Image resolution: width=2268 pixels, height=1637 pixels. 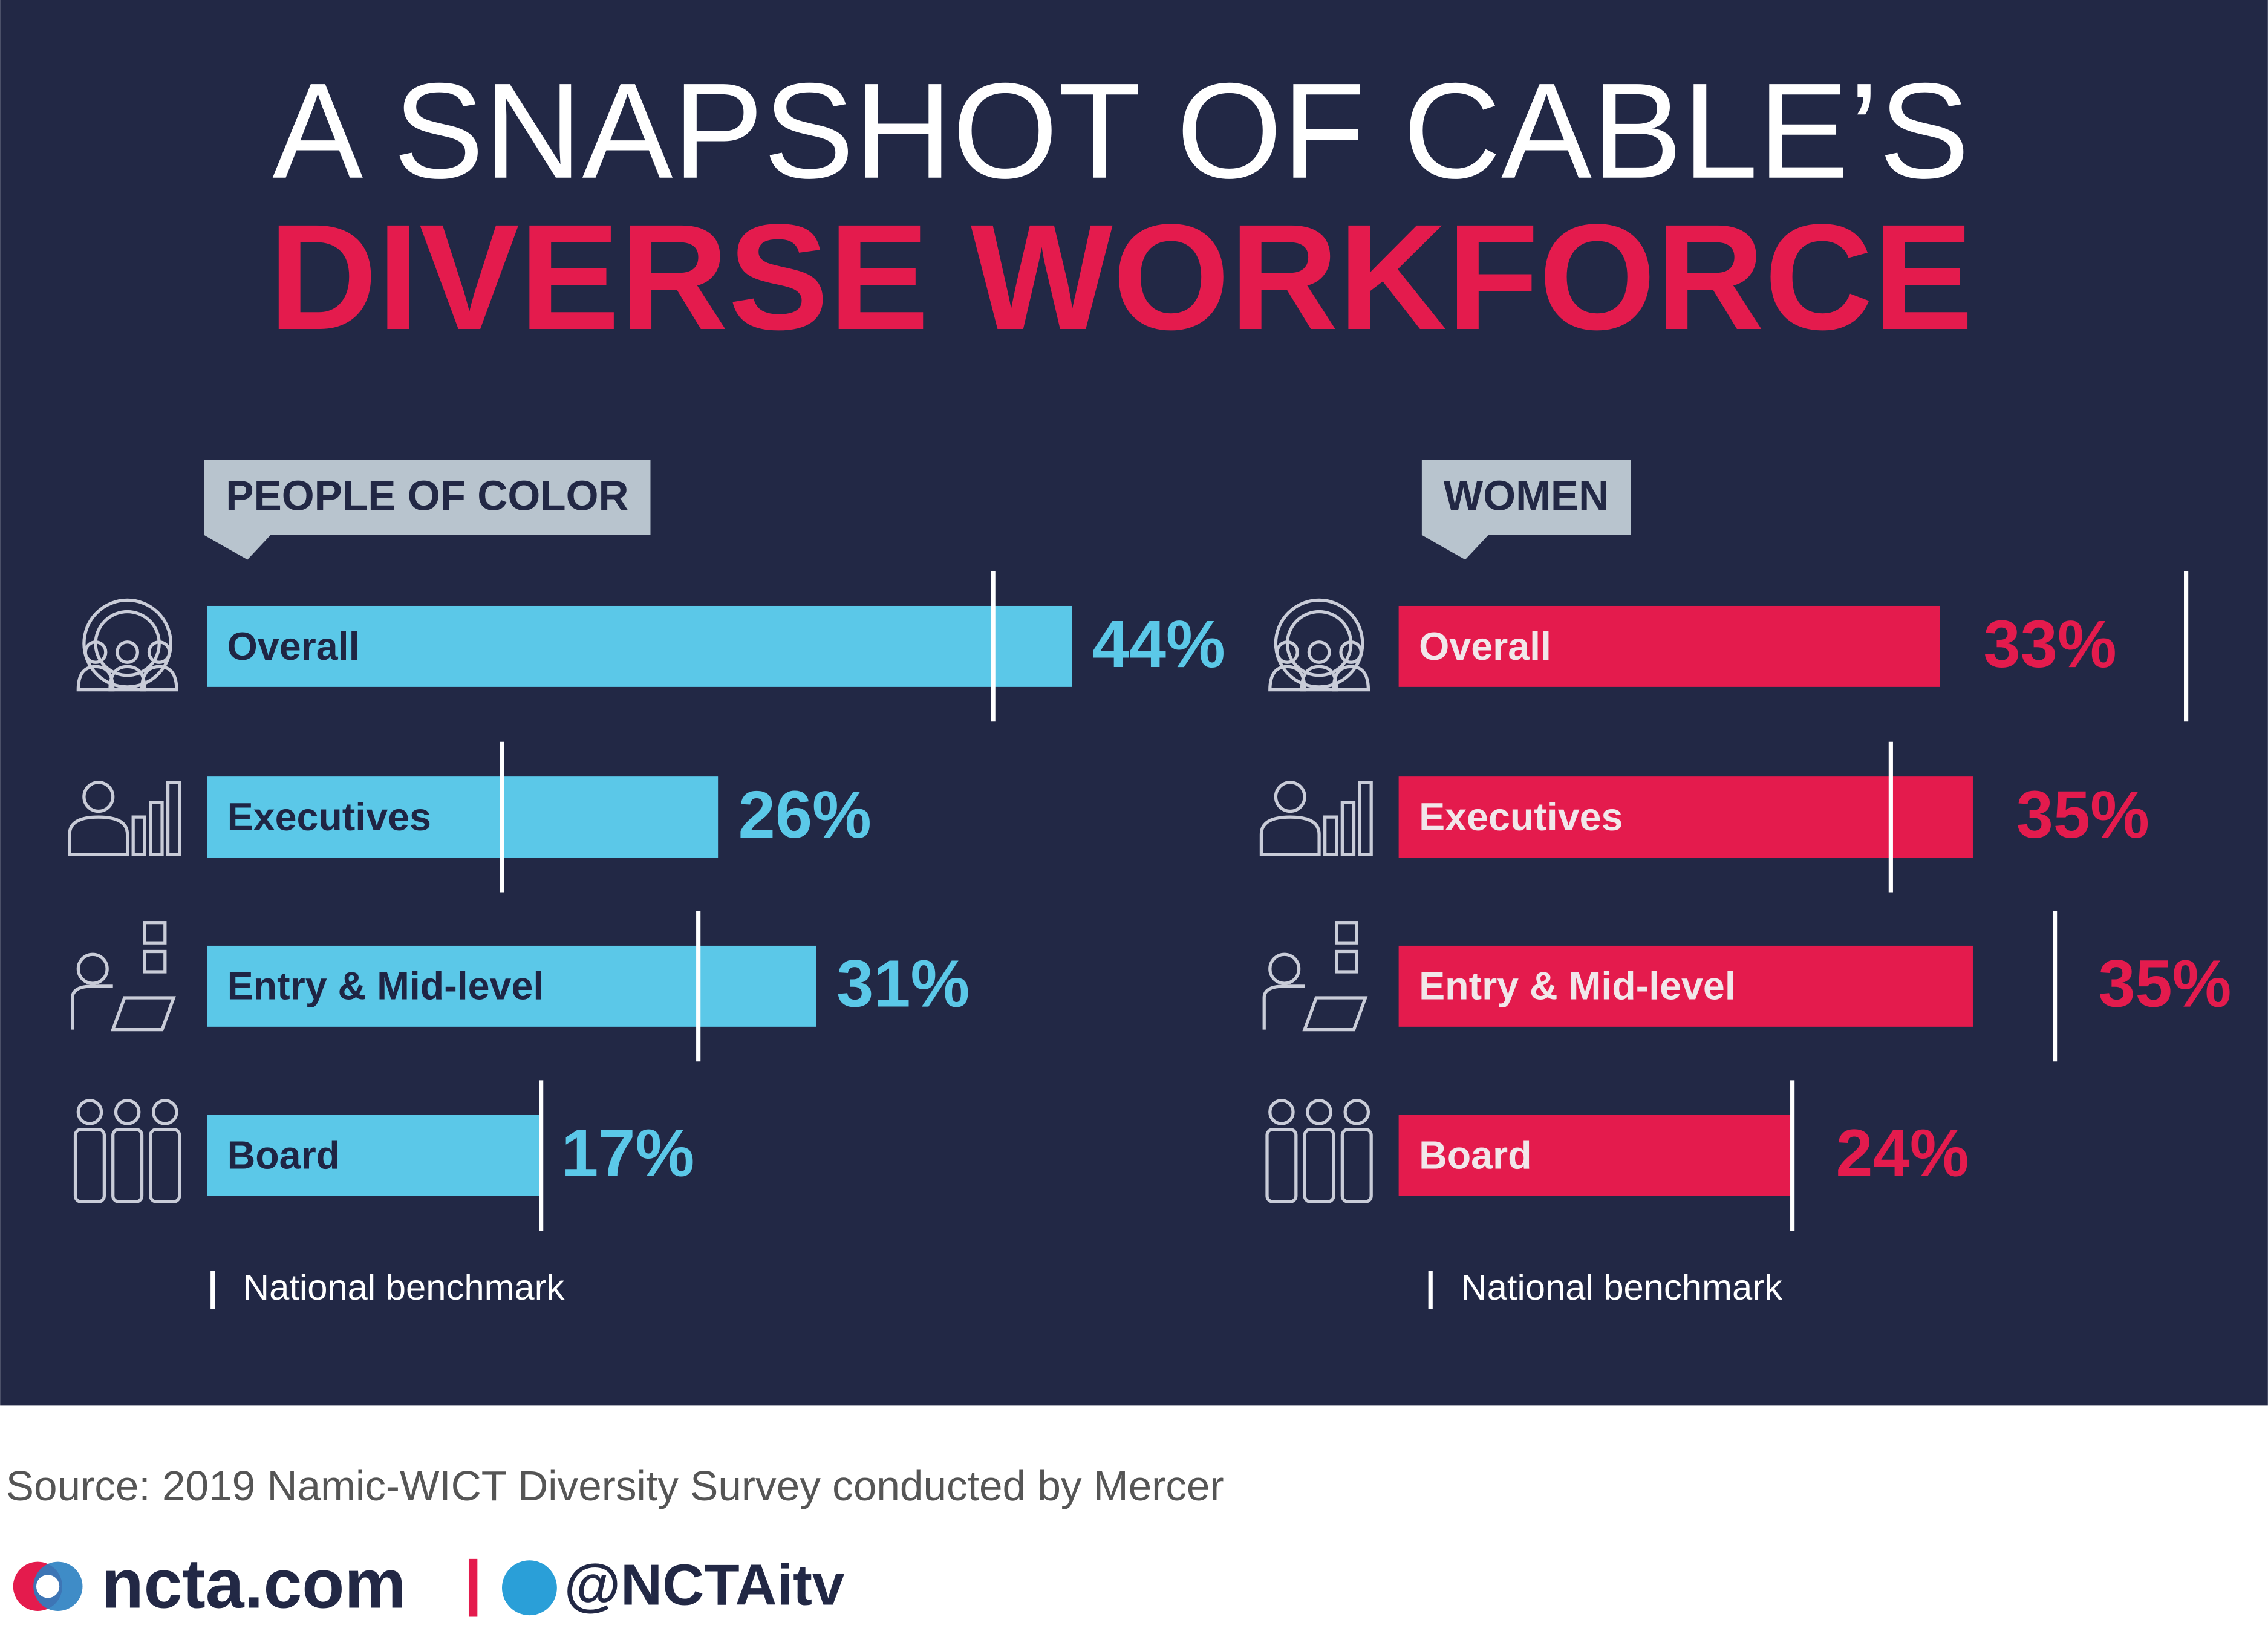 I want to click on footer-handle: @NCTAitv, so click(x=704, y=1584).